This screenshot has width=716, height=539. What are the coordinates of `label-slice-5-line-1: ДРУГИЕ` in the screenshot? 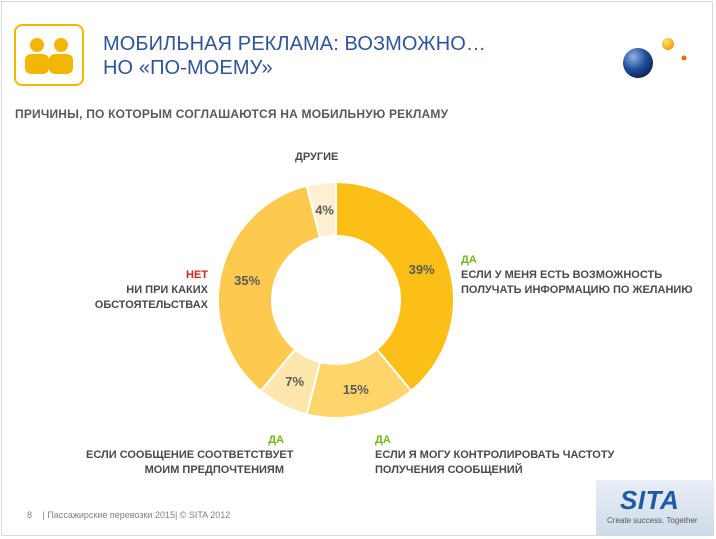 It's located at (317, 157).